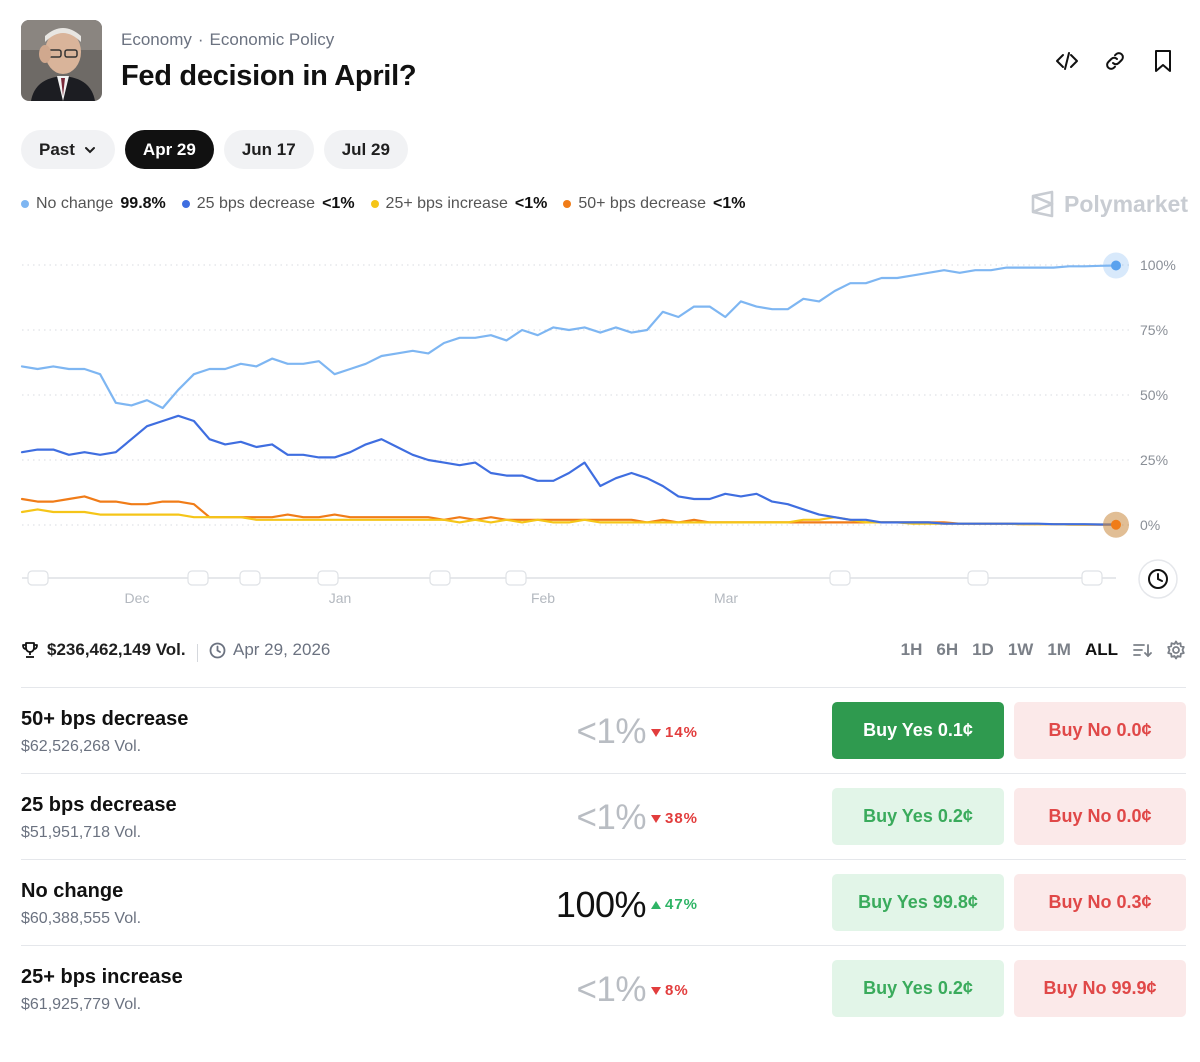  What do you see at coordinates (918, 902) in the screenshot?
I see `buy-yes-button: Buy Yes 99.8¢` at bounding box center [918, 902].